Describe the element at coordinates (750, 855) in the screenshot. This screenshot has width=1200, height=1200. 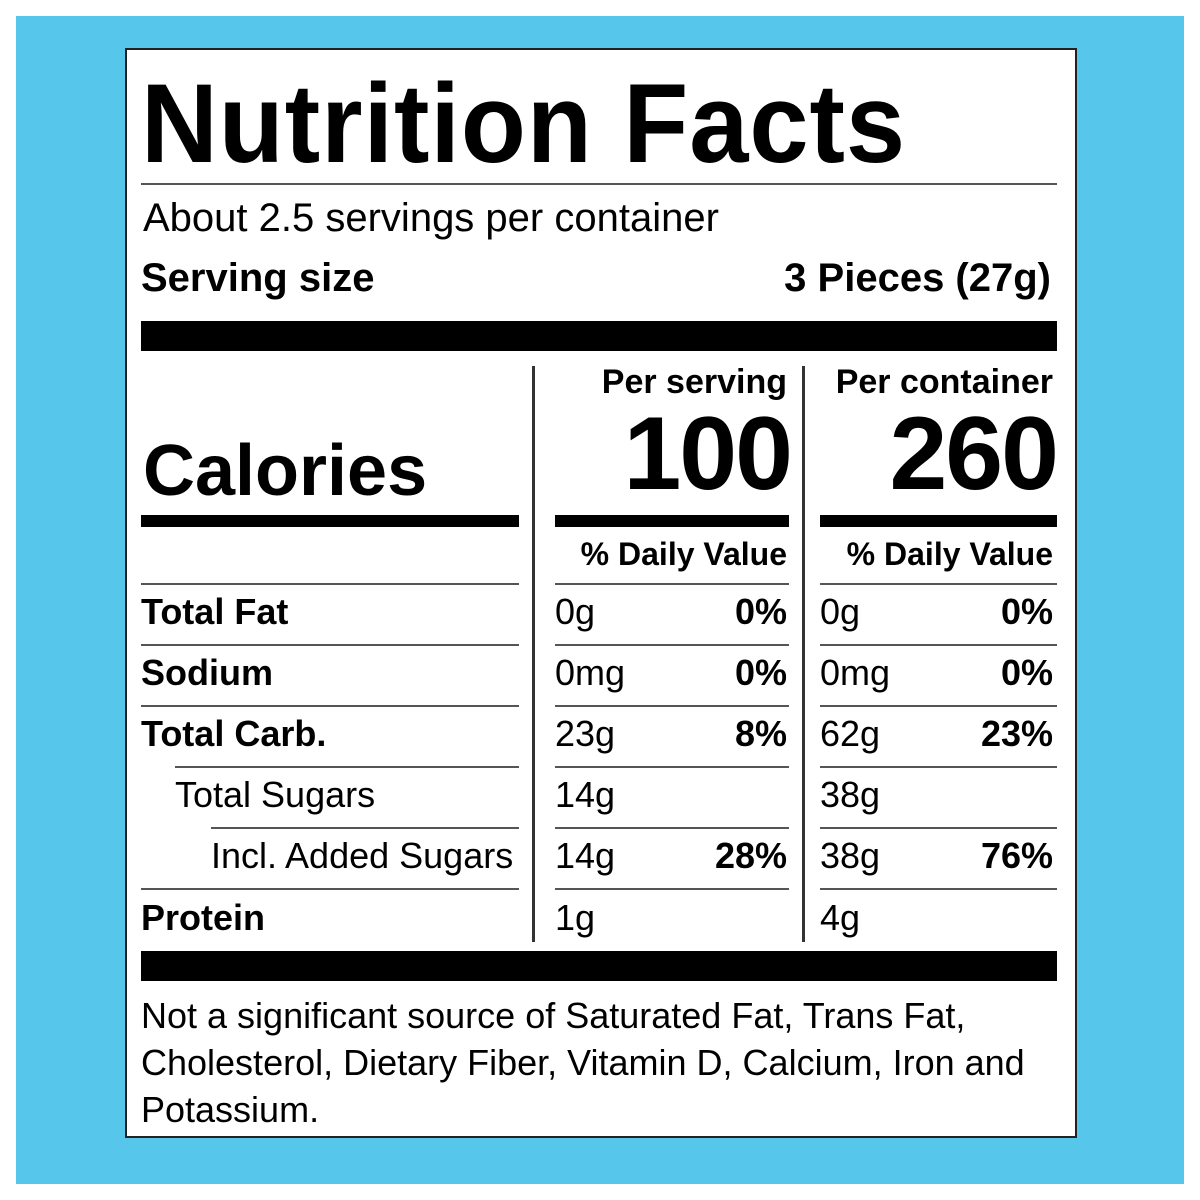
I see `nutrient-serving-dv: 28%` at that location.